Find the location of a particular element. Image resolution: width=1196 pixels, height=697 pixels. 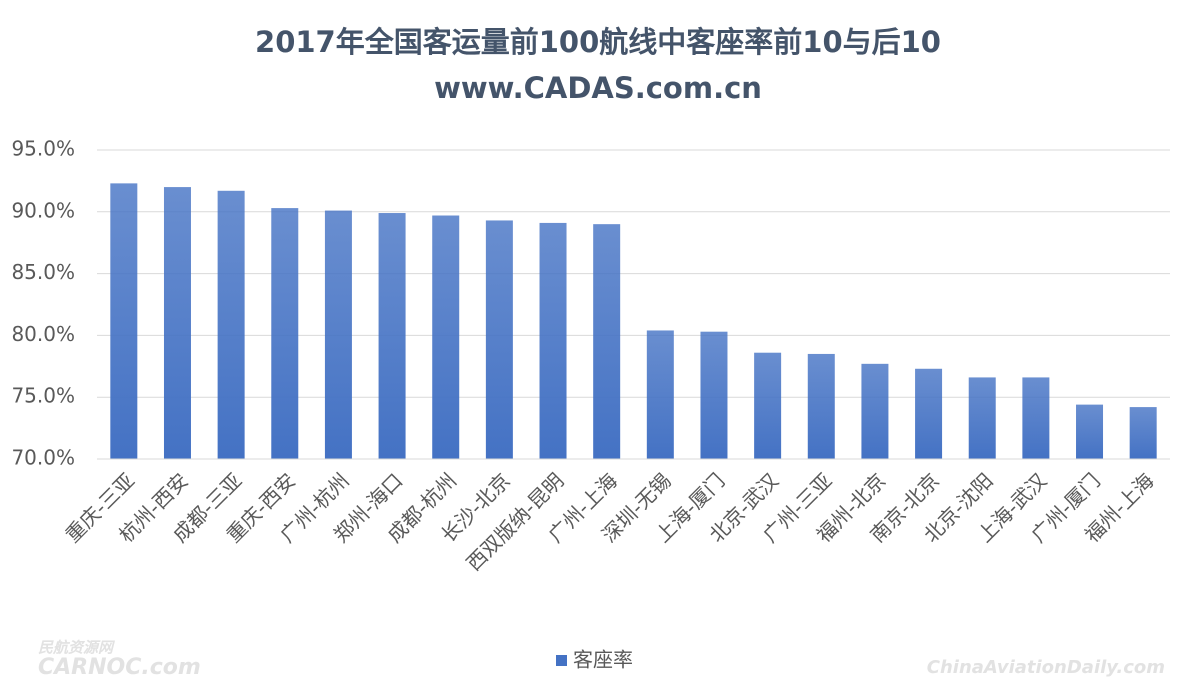

legend-label: 客座率 is located at coordinates (603, 660).